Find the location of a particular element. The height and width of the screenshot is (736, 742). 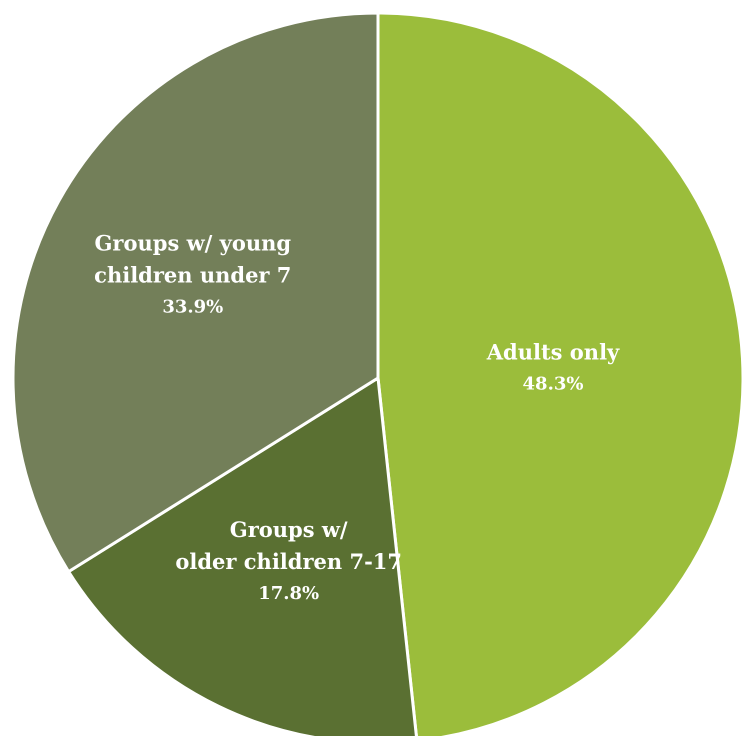

slice-name-line: older children 7-17 is located at coordinates (288, 561).